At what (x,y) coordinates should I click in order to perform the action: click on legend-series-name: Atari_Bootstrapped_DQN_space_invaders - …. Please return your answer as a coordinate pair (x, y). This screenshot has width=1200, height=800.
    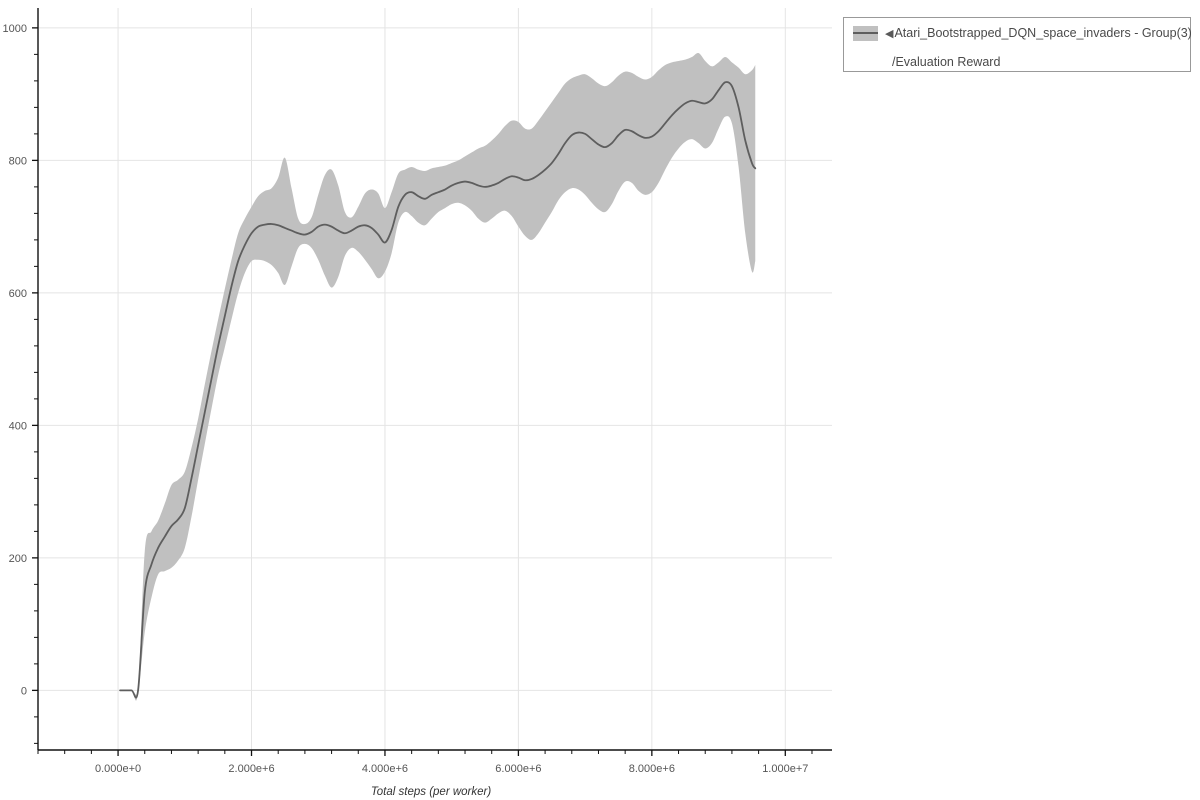
    Looking at the image, I should click on (1043, 33).